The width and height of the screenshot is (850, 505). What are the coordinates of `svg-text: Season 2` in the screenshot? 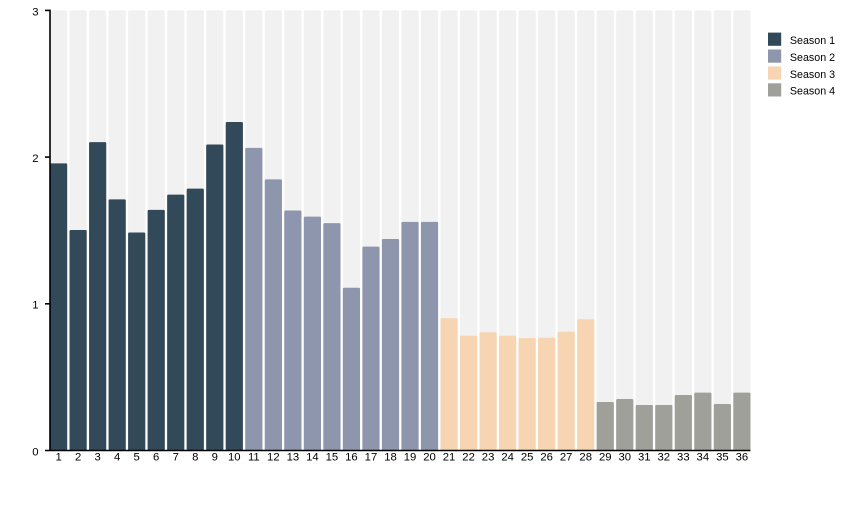 It's located at (812, 58).